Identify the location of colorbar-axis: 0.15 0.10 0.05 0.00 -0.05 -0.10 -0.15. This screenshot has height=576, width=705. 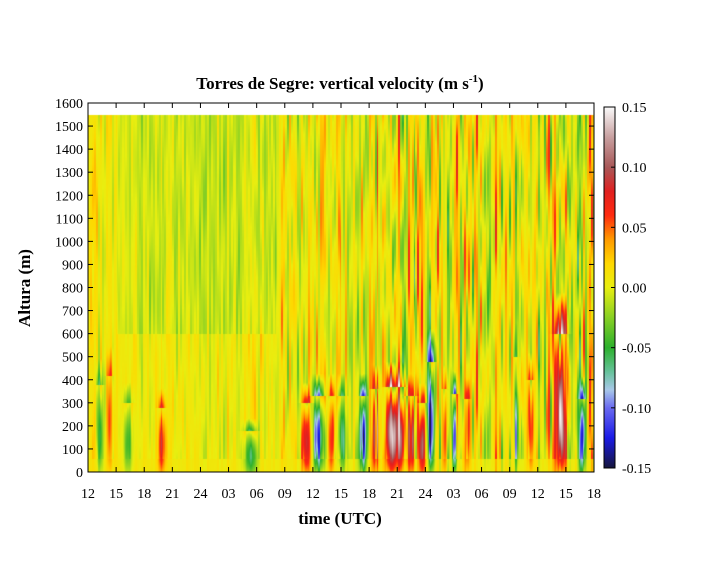
(631, 289).